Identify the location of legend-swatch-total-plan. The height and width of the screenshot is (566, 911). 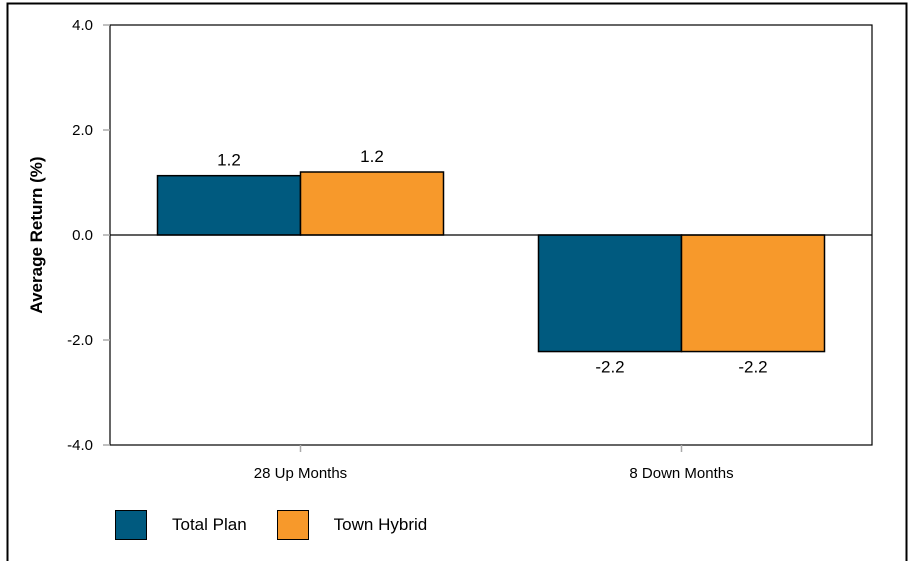
(131, 525).